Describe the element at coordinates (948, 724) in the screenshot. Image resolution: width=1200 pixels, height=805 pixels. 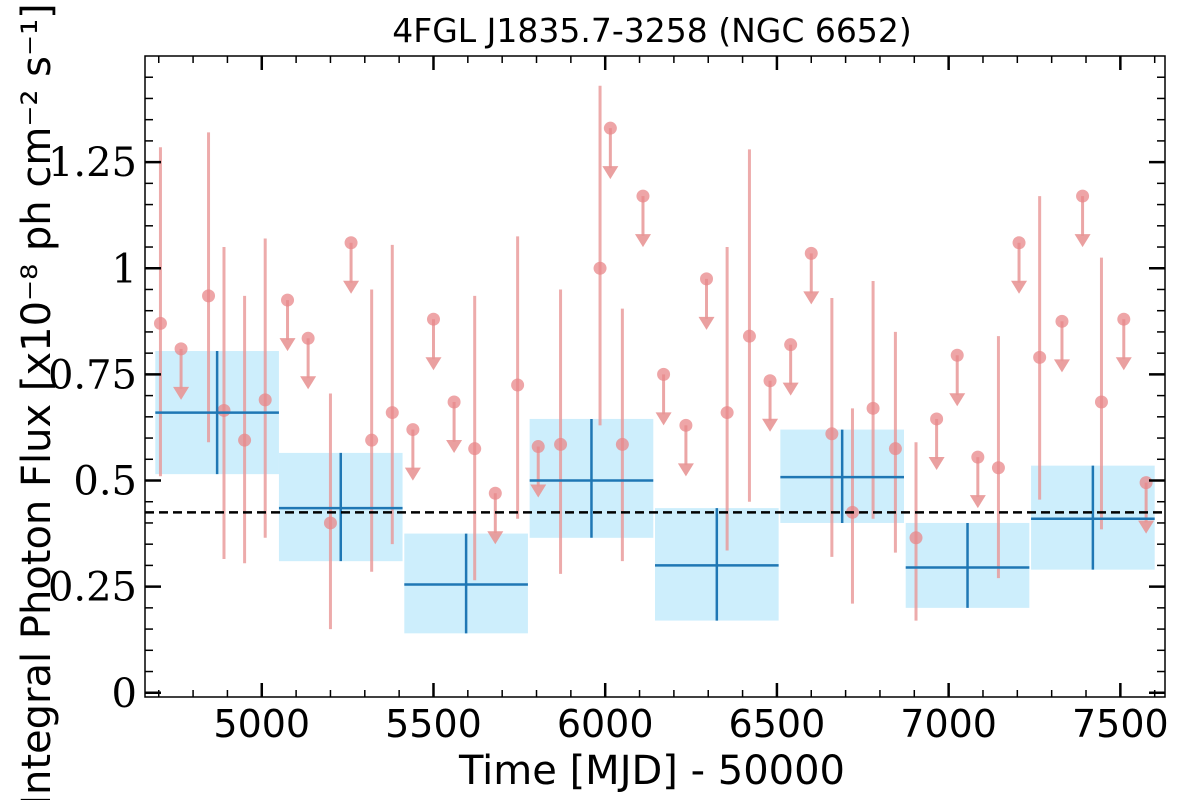
I see `x-tick-label: 7000` at that location.